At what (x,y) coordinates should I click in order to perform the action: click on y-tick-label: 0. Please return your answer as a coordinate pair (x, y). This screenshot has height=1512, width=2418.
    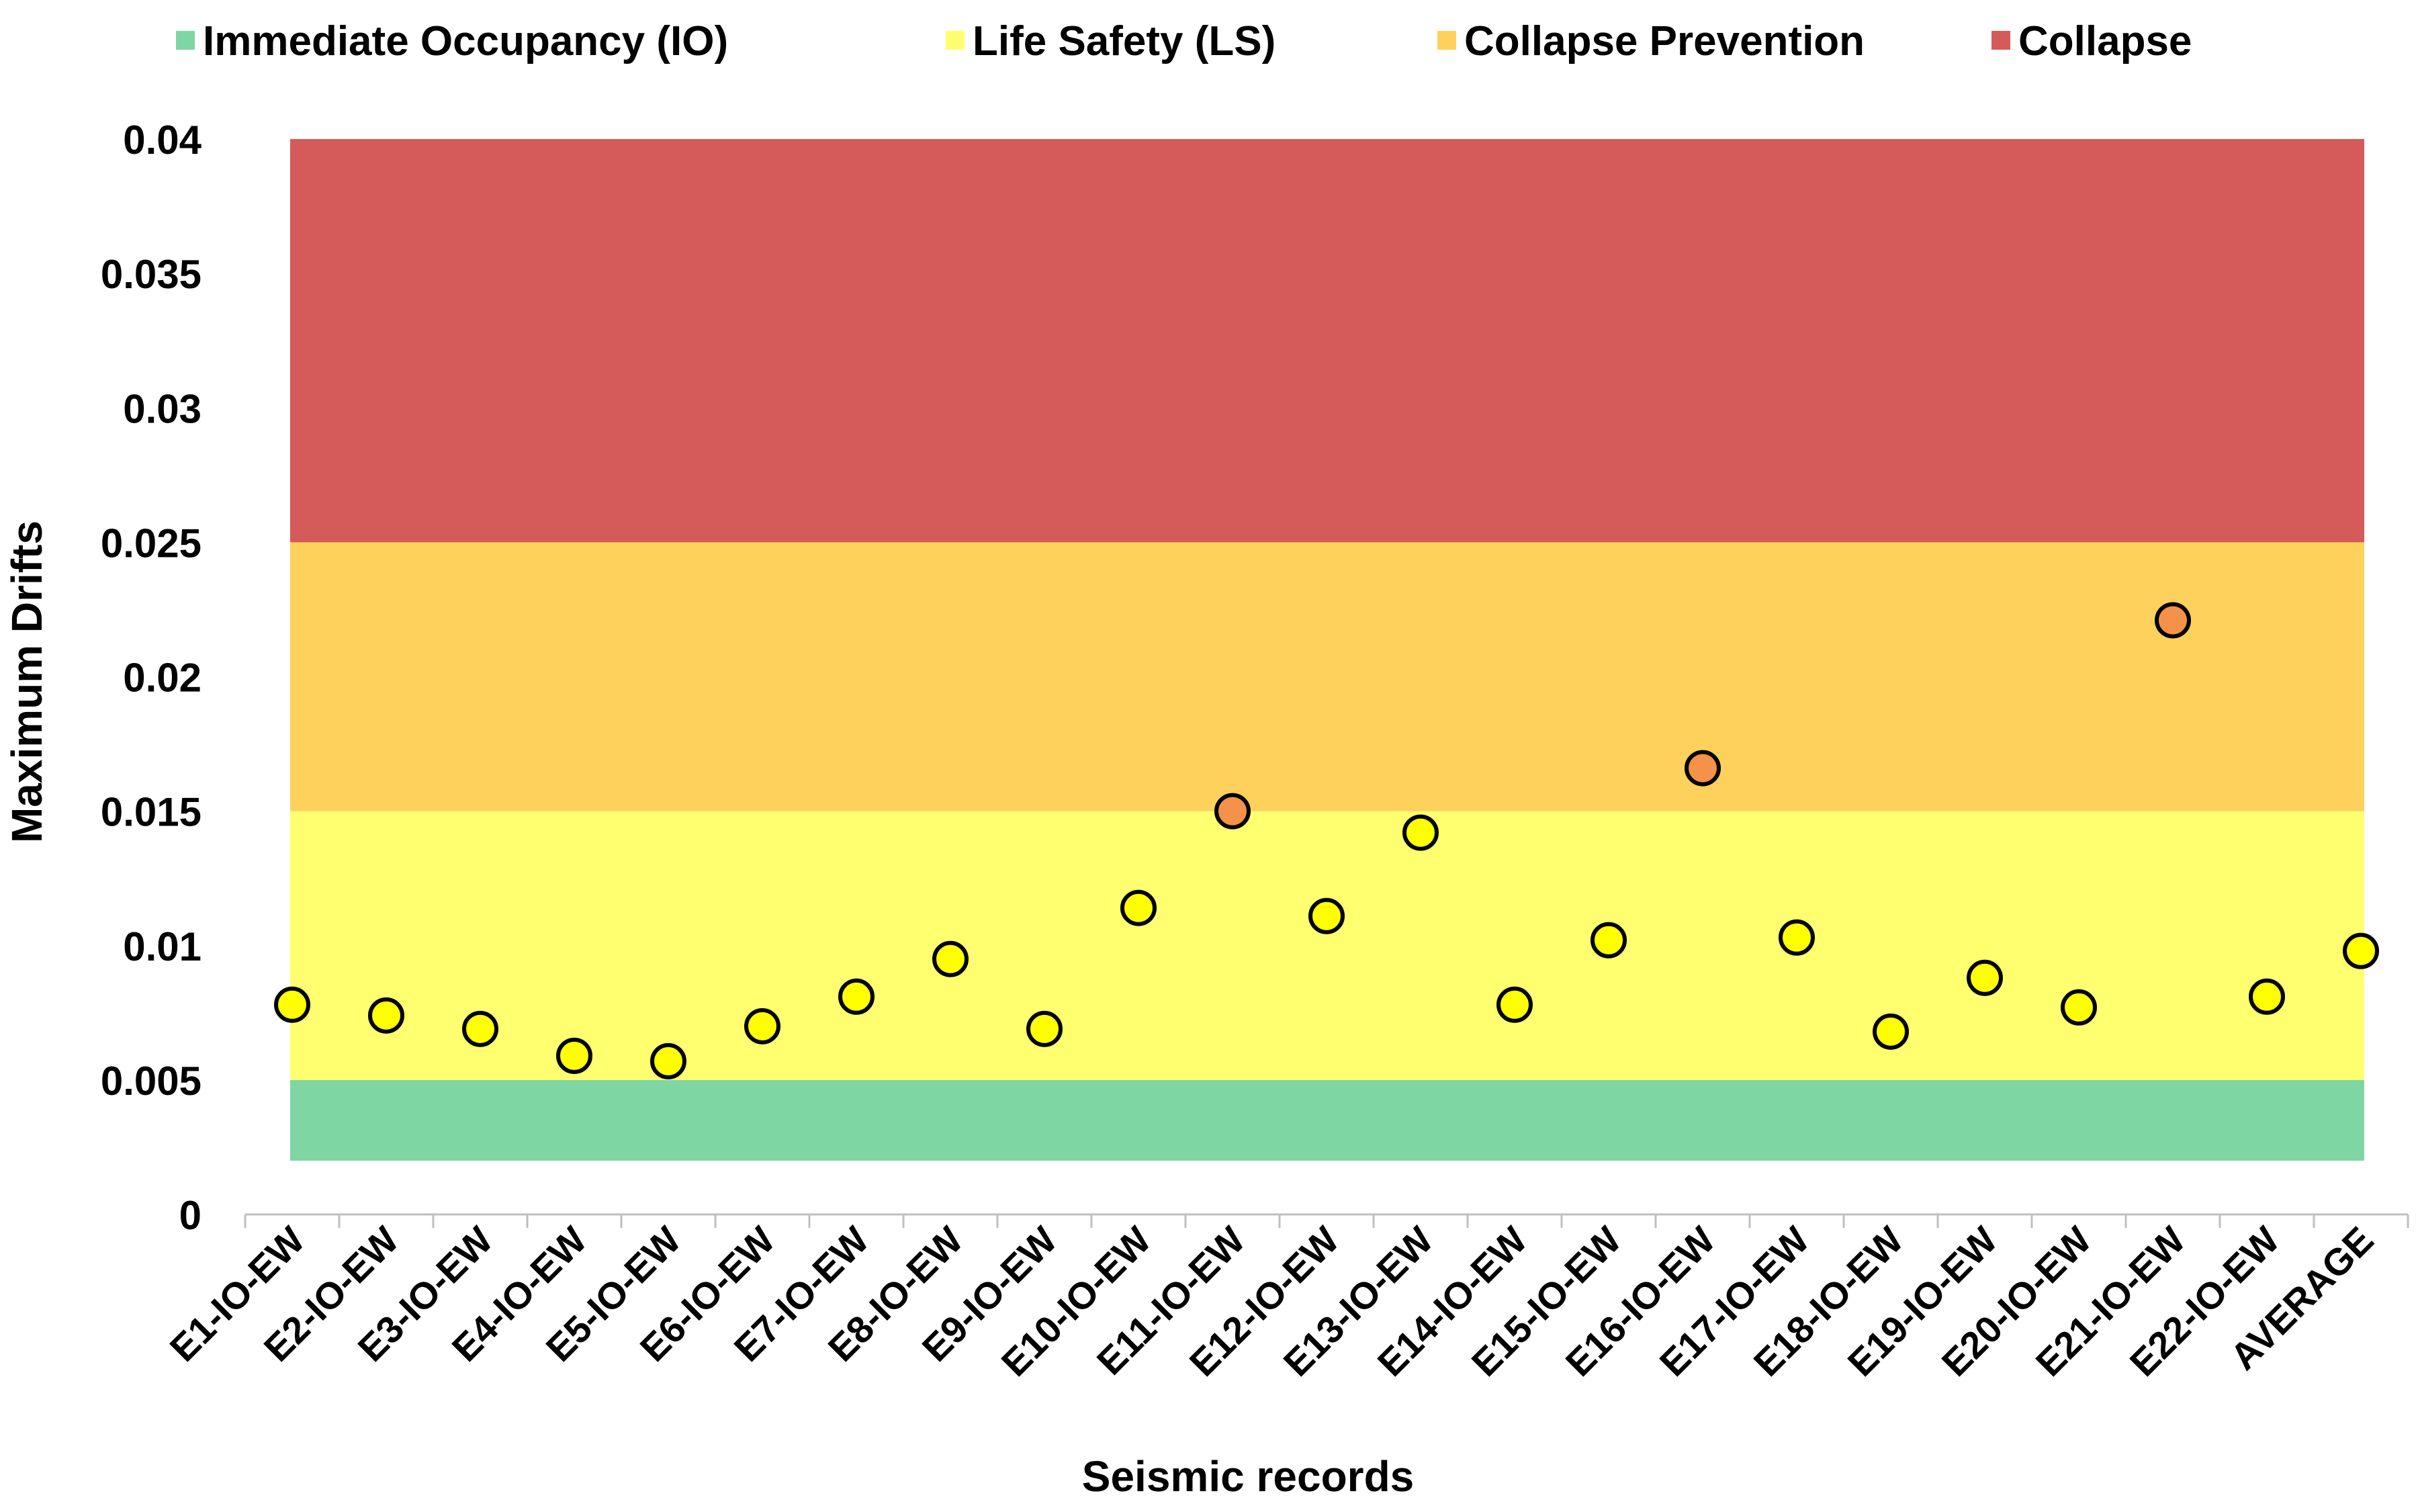
    Looking at the image, I should click on (190, 1215).